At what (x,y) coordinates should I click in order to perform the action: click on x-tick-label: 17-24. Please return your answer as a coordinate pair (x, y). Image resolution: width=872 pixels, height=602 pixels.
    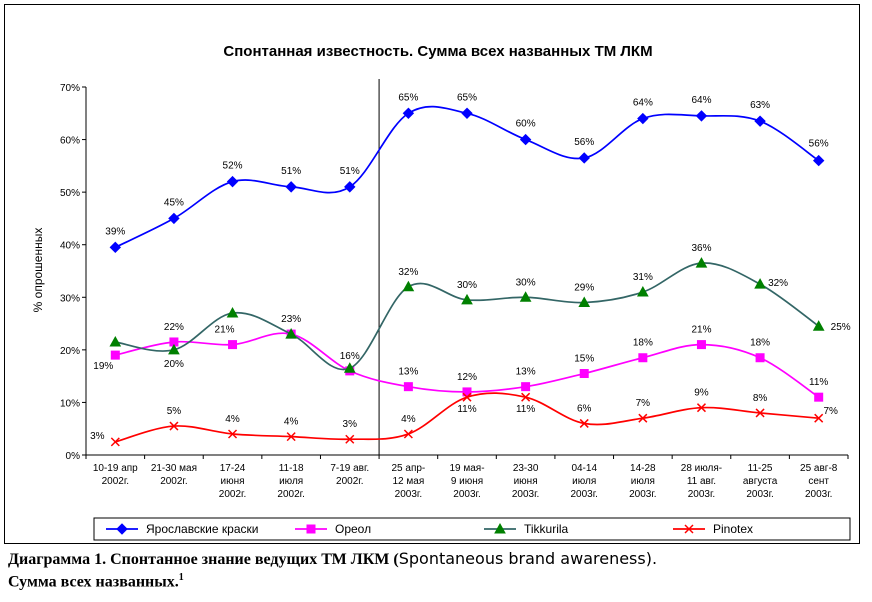
    Looking at the image, I should click on (233, 468).